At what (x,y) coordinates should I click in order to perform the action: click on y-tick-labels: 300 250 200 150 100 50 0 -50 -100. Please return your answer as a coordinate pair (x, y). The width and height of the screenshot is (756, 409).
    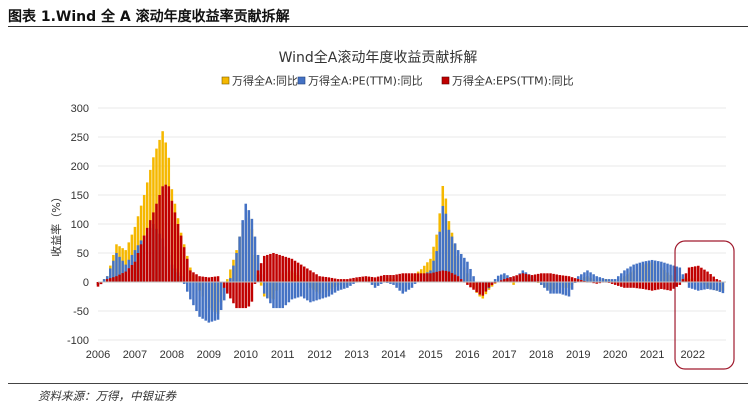
    Looking at the image, I should click on (78, 225).